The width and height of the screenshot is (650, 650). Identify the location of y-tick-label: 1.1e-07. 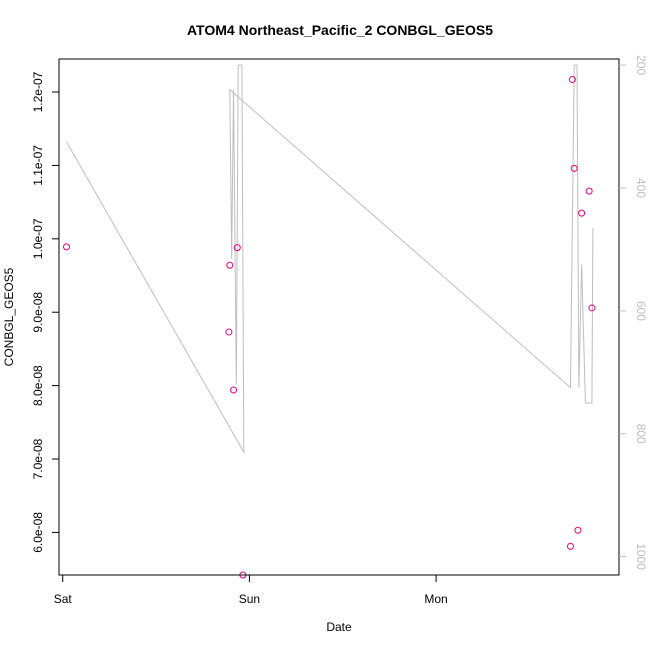
(38, 165).